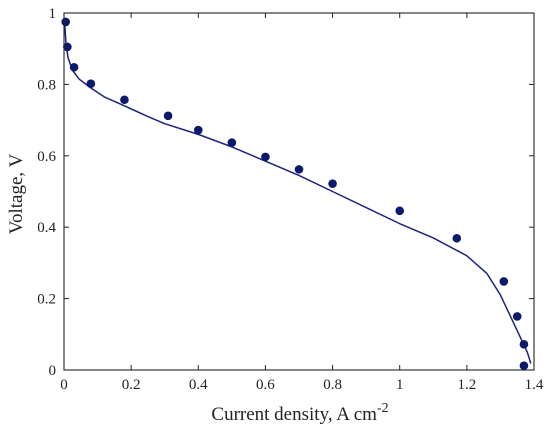 The image size is (550, 439). Describe the element at coordinates (46, 85) in the screenshot. I see `y-tick-label: 0.8` at that location.